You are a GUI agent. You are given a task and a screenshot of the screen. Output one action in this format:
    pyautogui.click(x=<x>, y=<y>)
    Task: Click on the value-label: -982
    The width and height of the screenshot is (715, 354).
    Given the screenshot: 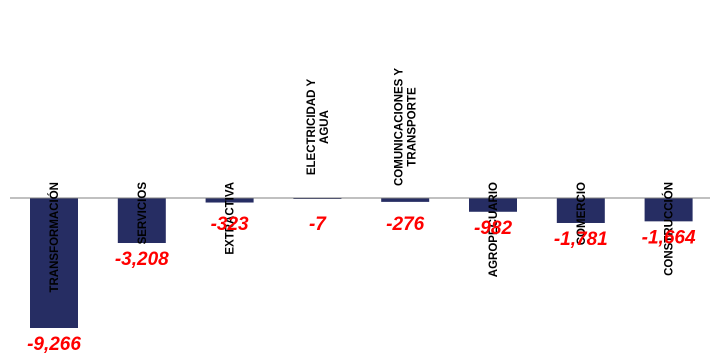 What is the action you would take?
    pyautogui.click(x=493, y=228)
    